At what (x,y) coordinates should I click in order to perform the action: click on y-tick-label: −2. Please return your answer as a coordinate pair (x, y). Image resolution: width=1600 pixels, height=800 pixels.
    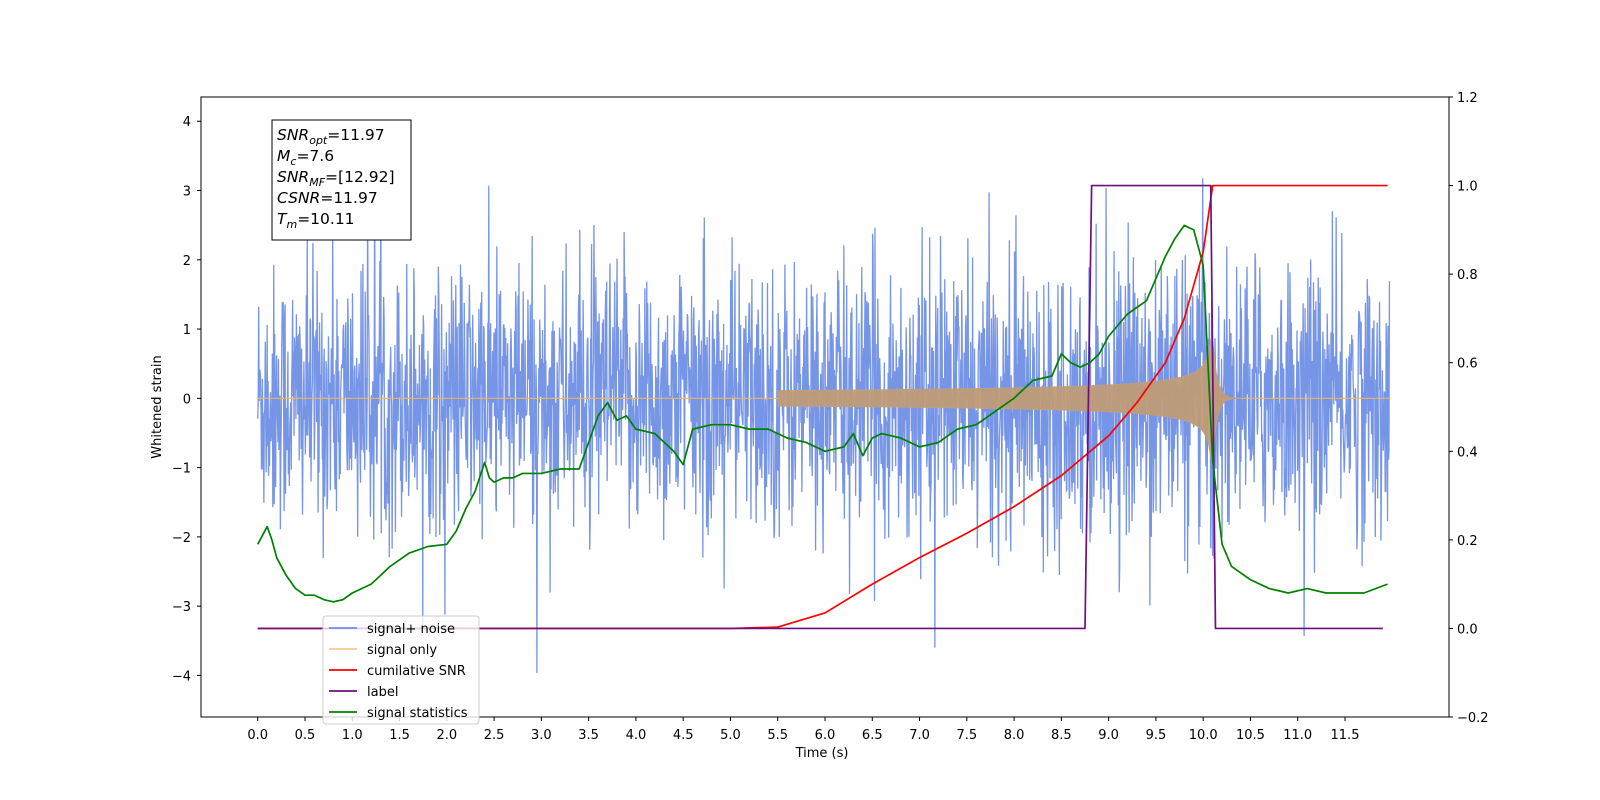
    Looking at the image, I should click on (181, 538).